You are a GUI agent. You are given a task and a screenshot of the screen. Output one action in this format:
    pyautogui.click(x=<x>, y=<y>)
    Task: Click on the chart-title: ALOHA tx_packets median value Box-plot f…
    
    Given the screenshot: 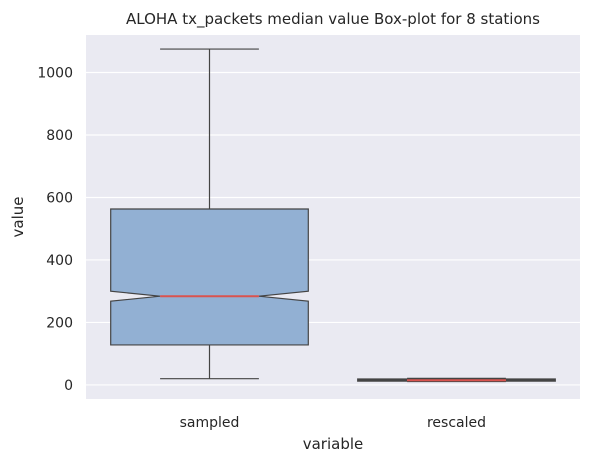 What is the action you would take?
    pyautogui.click(x=333, y=19)
    